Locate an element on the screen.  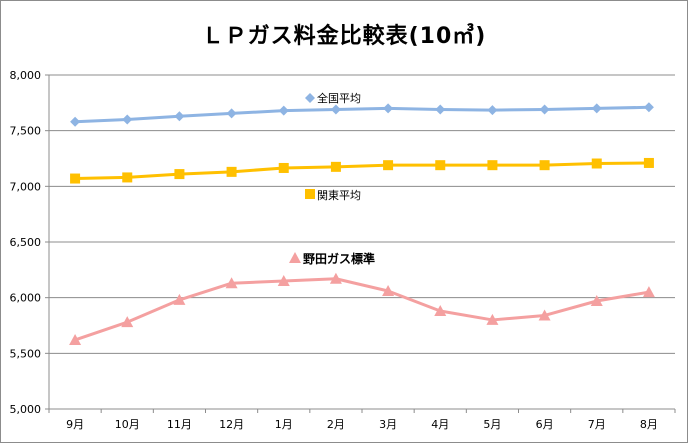
y-tick-label: 6,000 is located at coordinates (26, 298).